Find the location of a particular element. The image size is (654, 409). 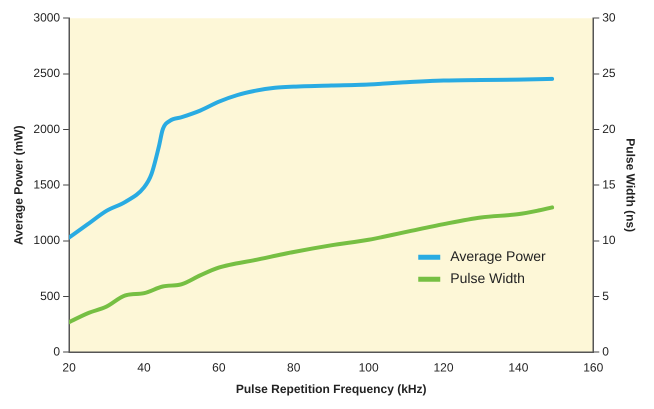

y2-tick-label: 10 is located at coordinates (609, 240).